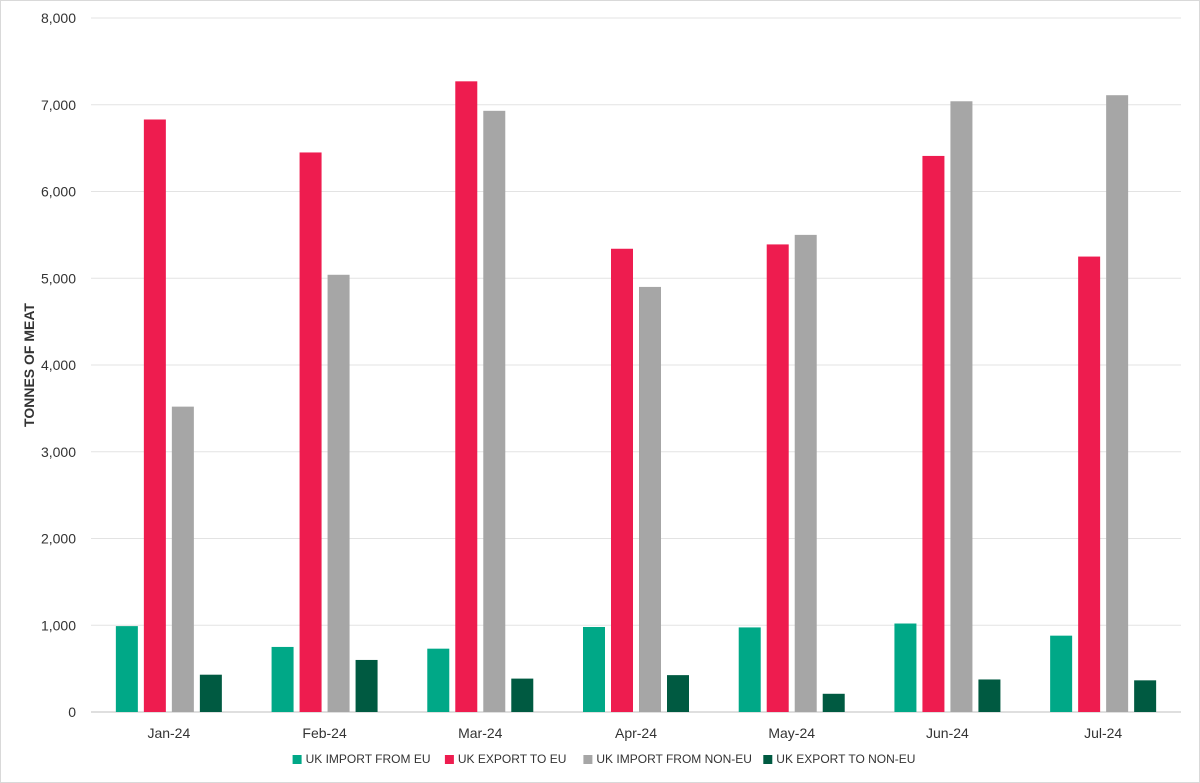  Describe the element at coordinates (58, 278) in the screenshot. I see `y-tick-label: 5,000` at that location.